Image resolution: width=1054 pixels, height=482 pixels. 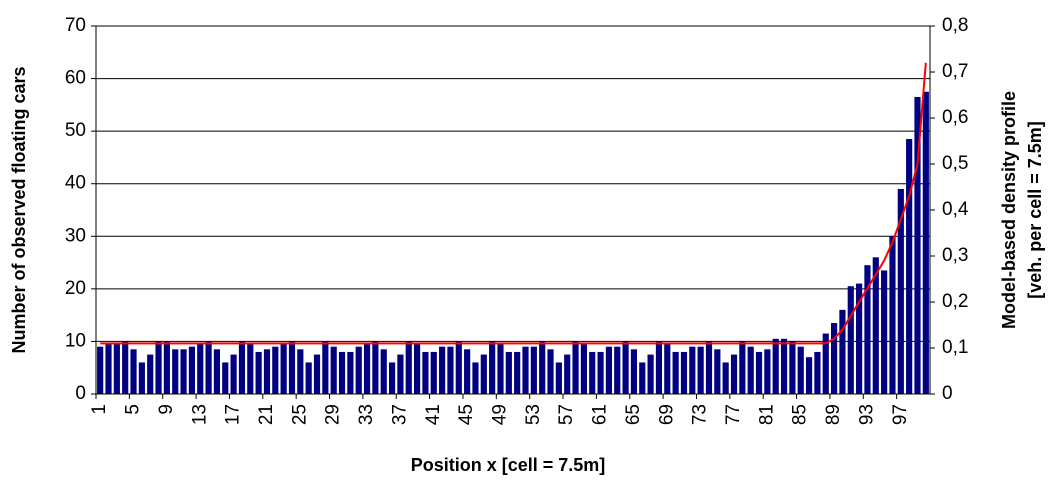 What do you see at coordinates (399, 414) in the screenshot?
I see `x-tick-label: 37` at bounding box center [399, 414].